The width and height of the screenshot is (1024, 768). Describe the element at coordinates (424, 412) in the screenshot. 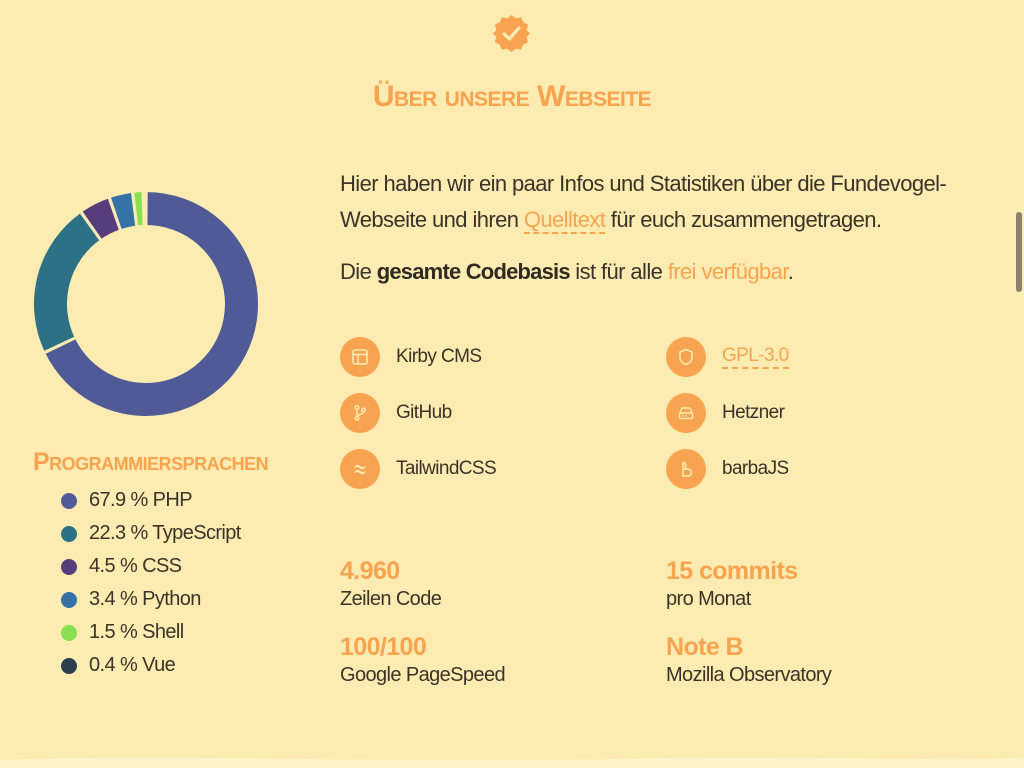

I see `tech-label: GitHub` at that location.